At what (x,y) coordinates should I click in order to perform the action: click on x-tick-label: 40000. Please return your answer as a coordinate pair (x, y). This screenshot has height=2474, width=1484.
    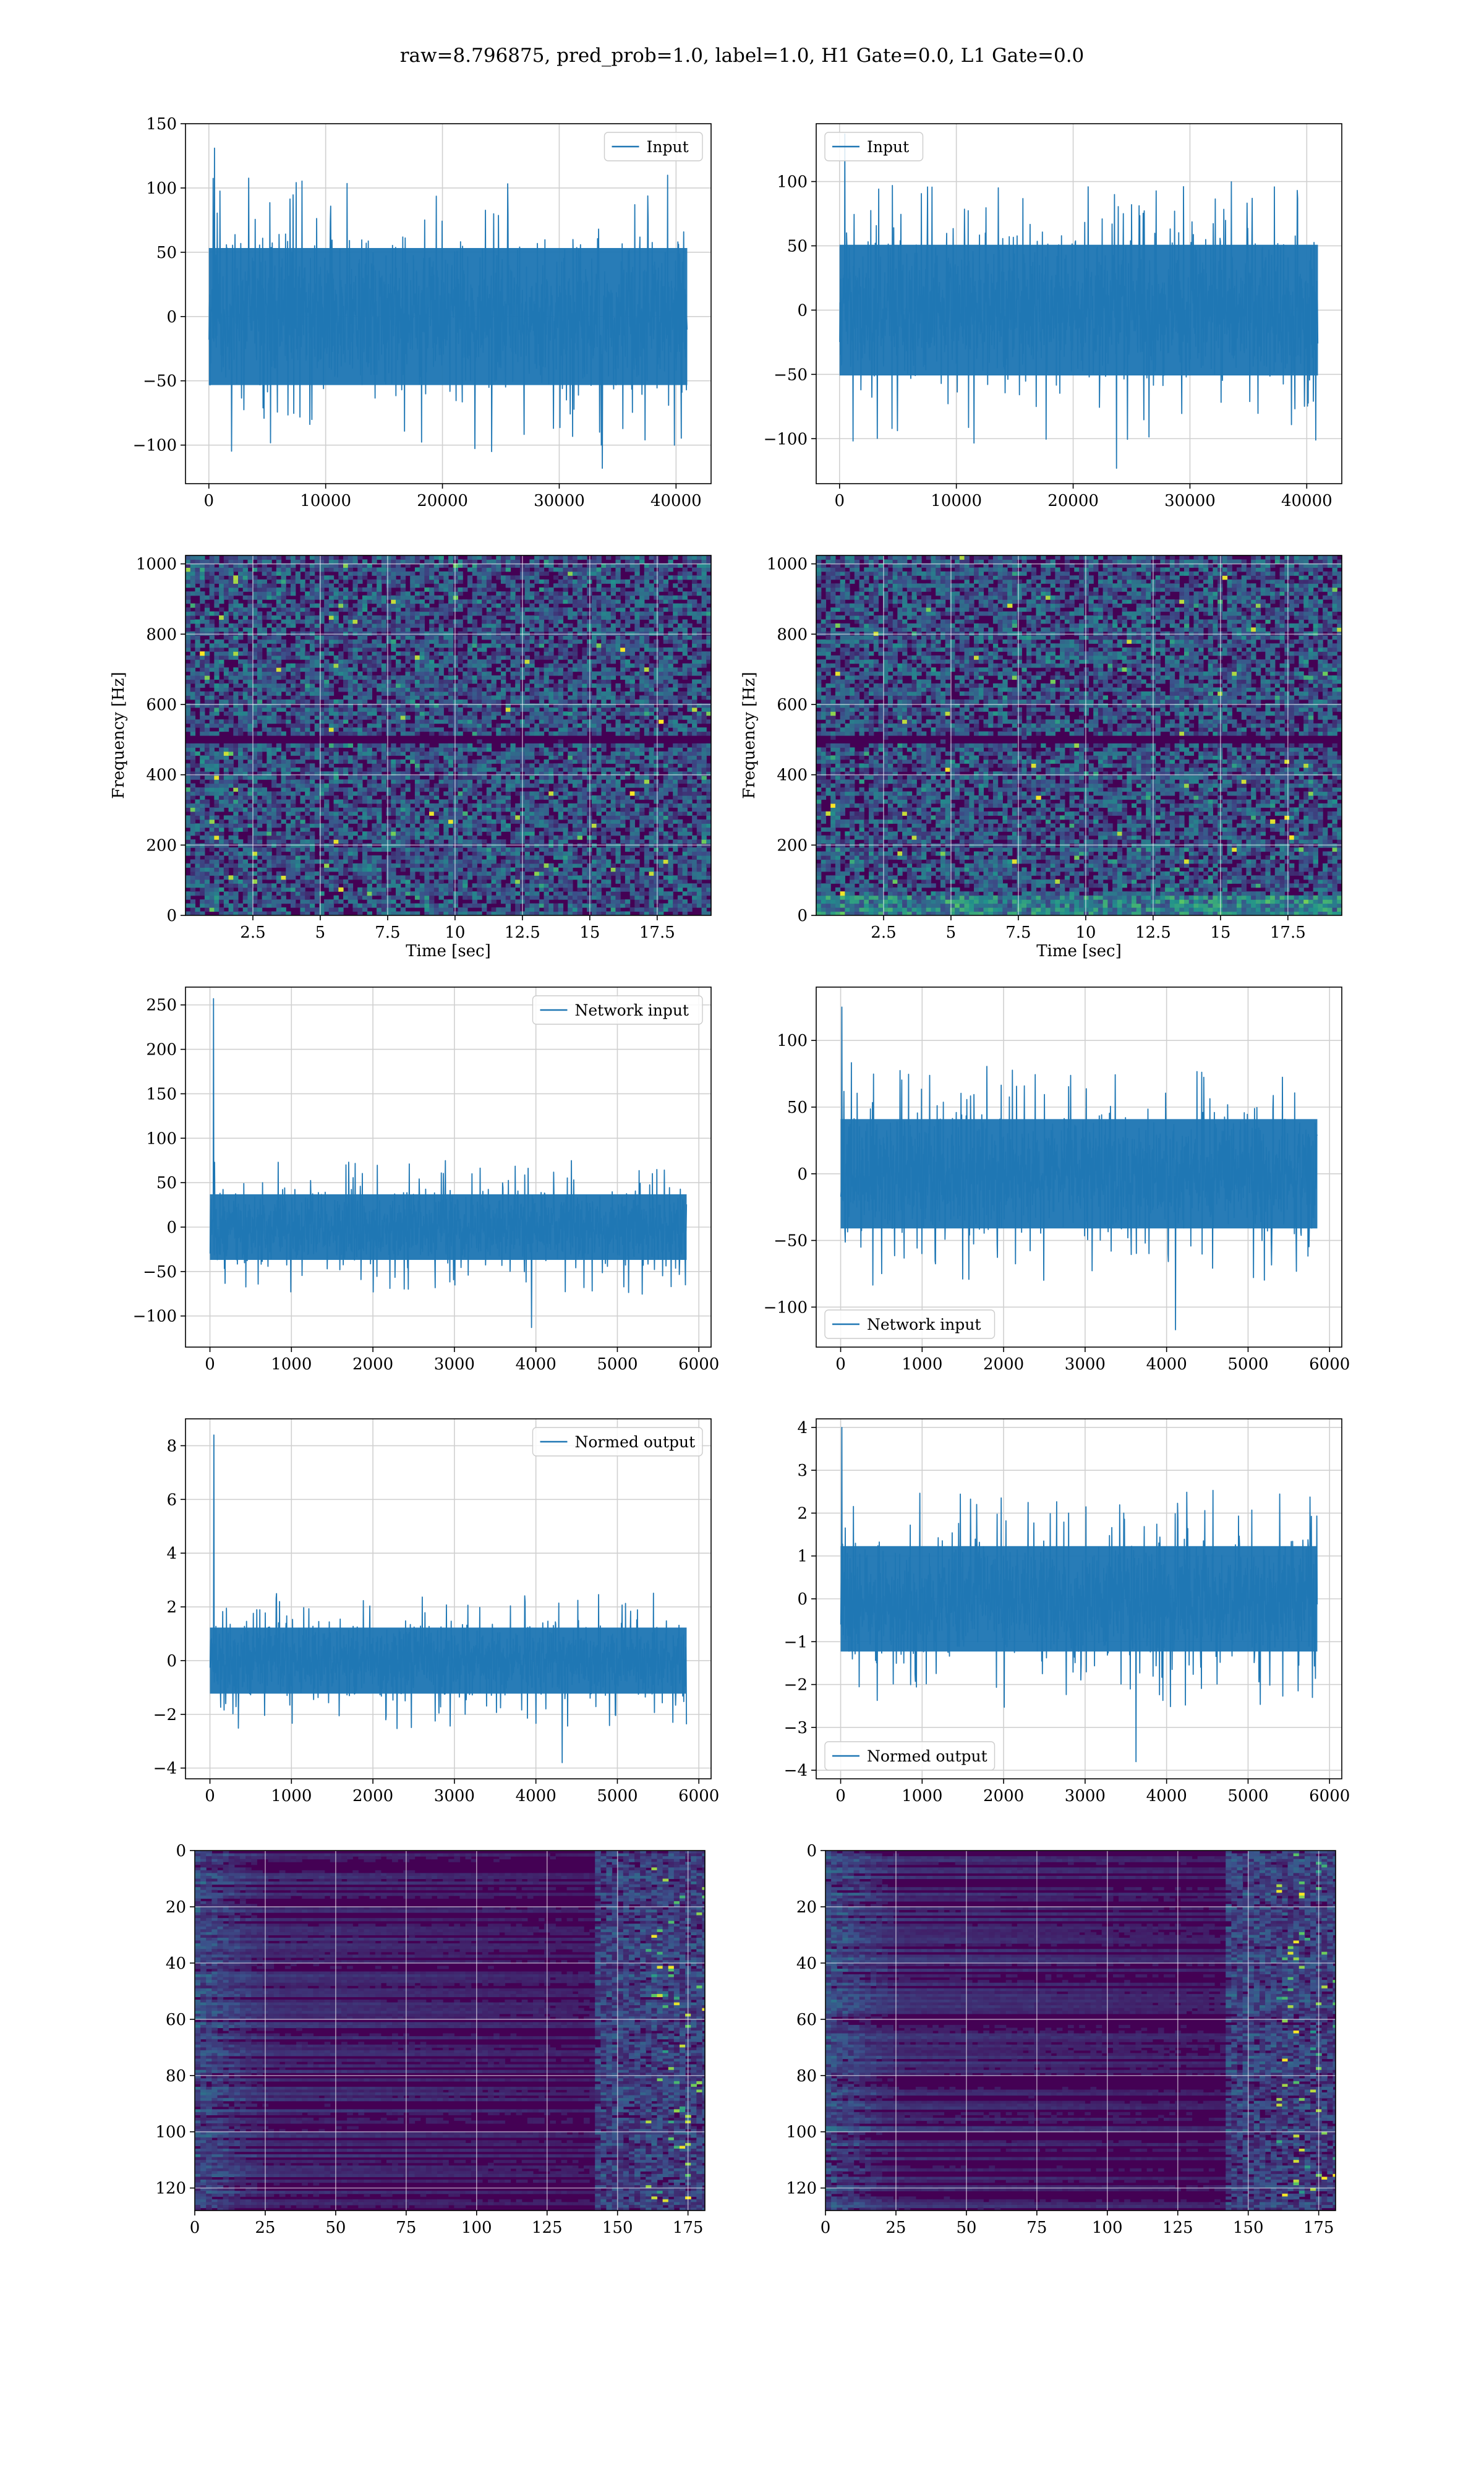
    Looking at the image, I should click on (676, 501).